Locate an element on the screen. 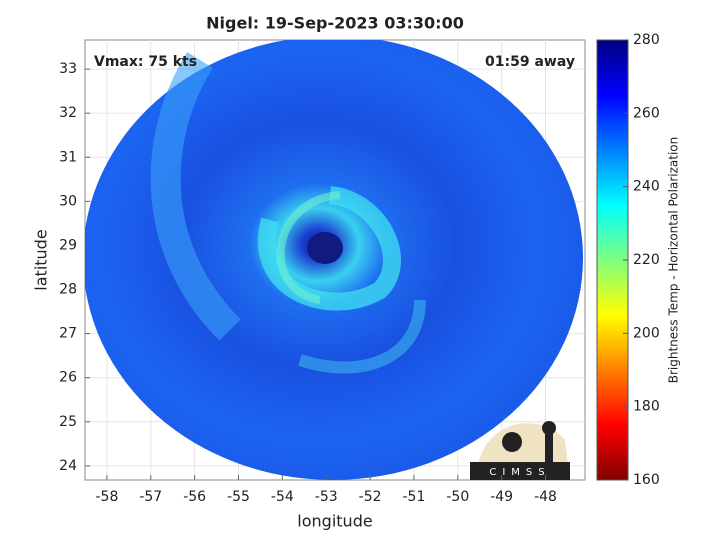  colorbar-tick-label: 200 is located at coordinates (646, 333).